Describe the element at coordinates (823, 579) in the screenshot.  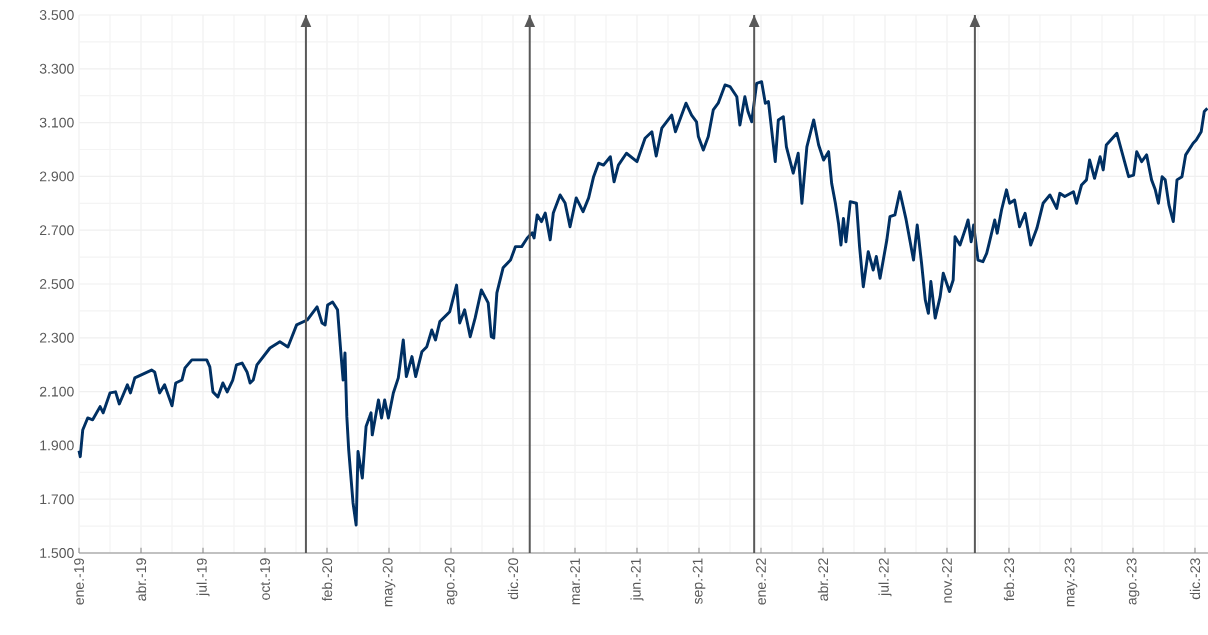
I see `x-tick-label: abr.-22` at that location.